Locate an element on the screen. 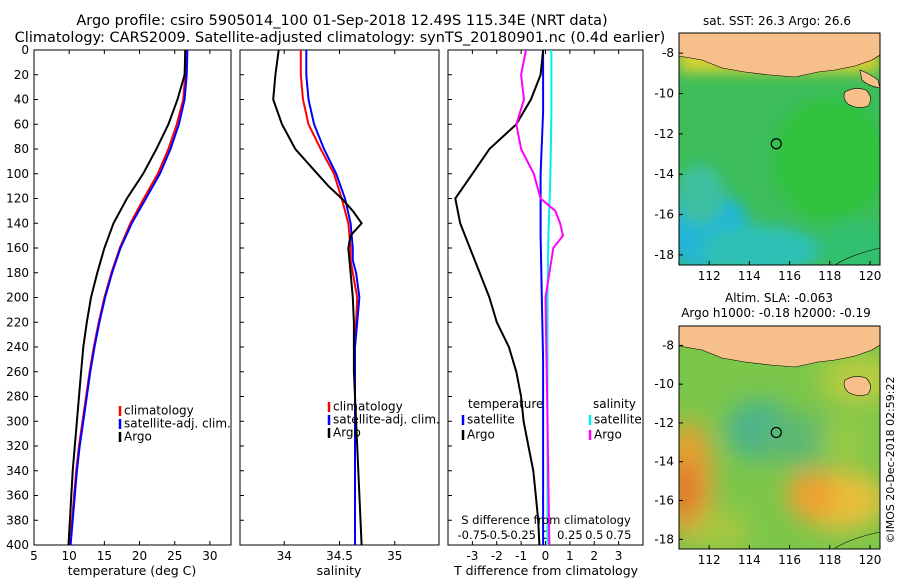 The image size is (900, 584). t-difference-x-label: T difference from climatology is located at coordinates (546, 570).